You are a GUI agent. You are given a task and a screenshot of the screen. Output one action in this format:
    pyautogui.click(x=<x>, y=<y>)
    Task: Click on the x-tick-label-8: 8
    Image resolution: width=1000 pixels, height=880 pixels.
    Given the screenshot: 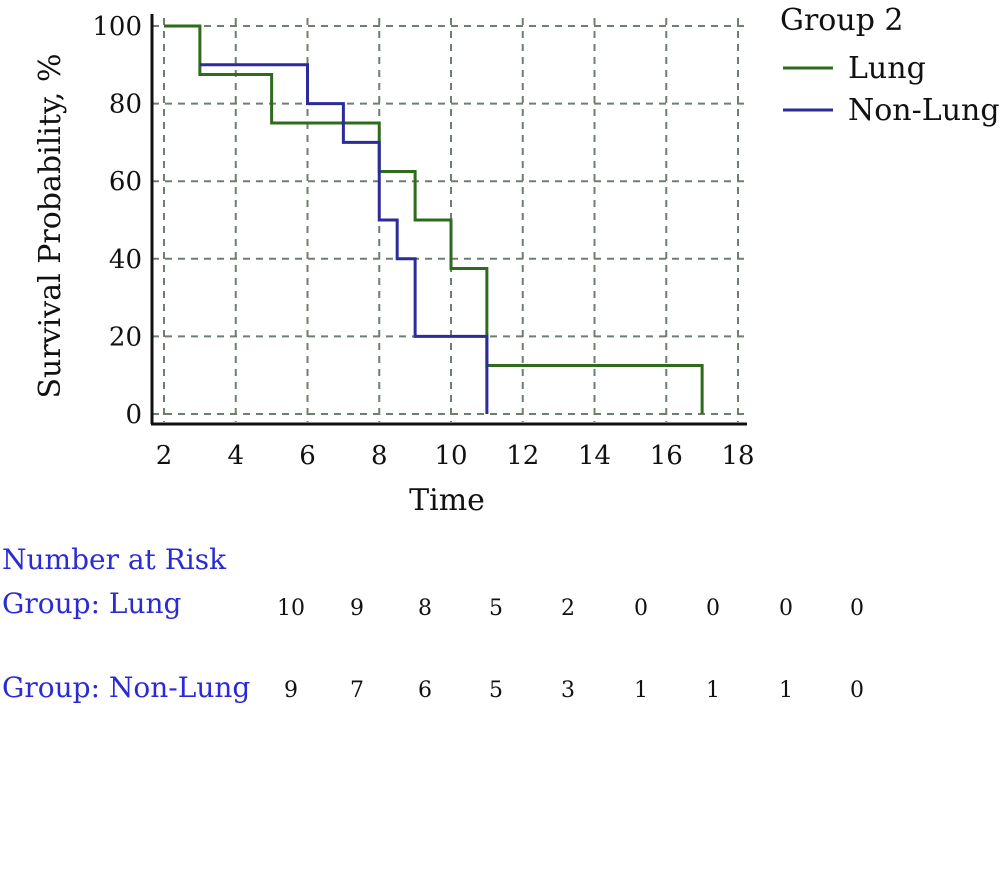 What is the action you would take?
    pyautogui.click(x=379, y=456)
    